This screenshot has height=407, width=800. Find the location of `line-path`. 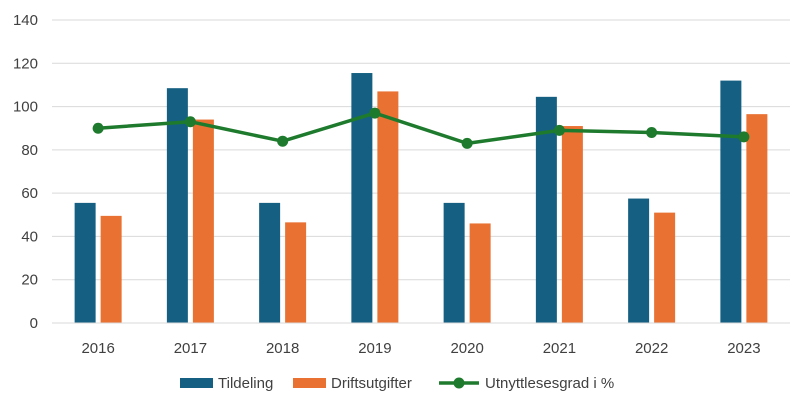

line-path is located at coordinates (421, 128).